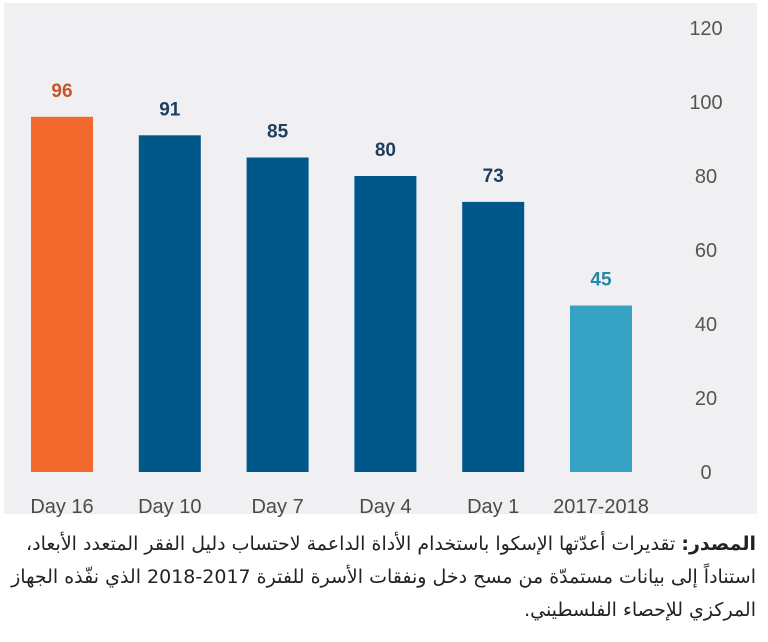 The width and height of the screenshot is (768, 642). What do you see at coordinates (706, 251) in the screenshot?
I see `y-tick-label: 60` at bounding box center [706, 251].